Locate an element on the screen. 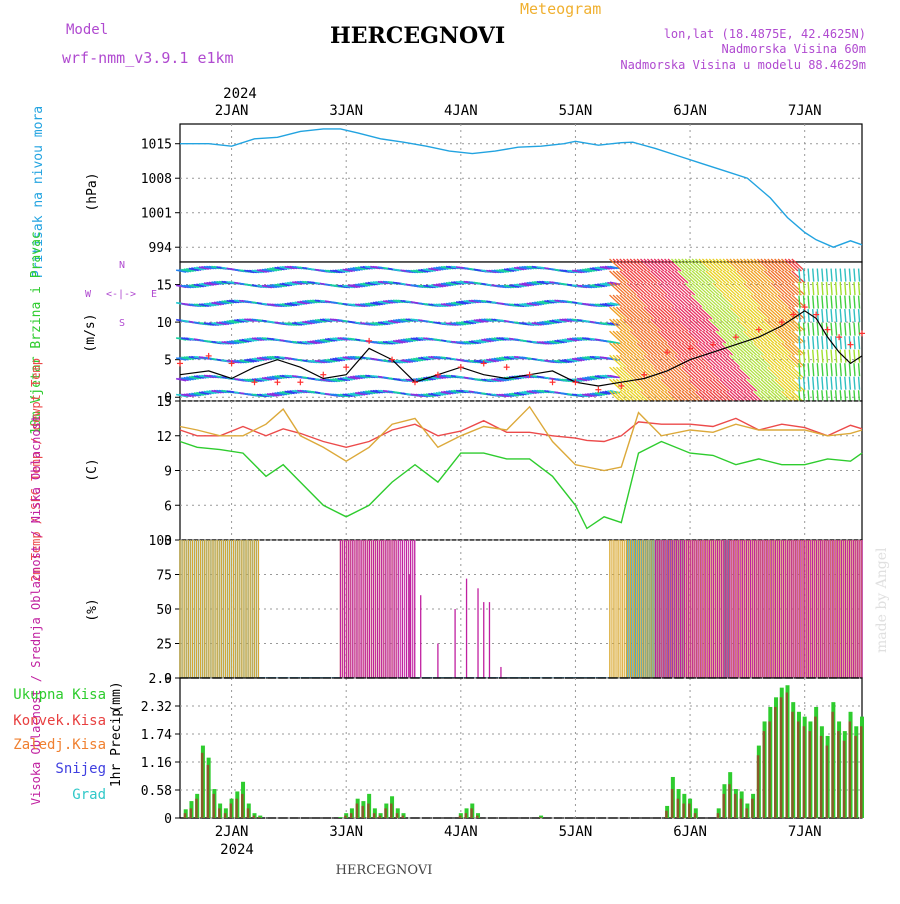 The width and height of the screenshot is (900, 904). year-top: 2024 is located at coordinates (240, 94).